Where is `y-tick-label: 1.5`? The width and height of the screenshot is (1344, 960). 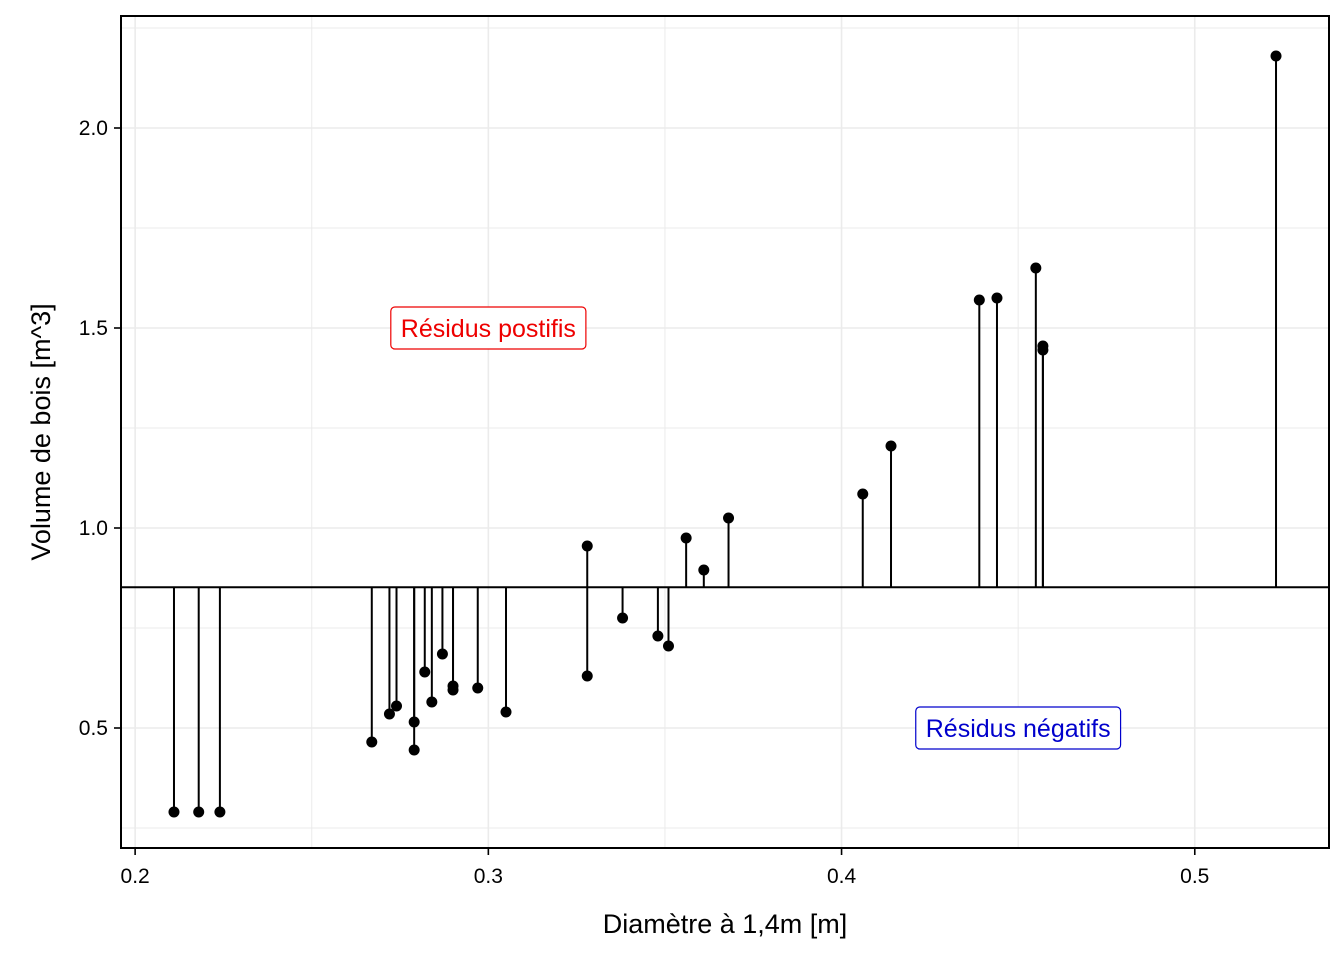
y-tick-label: 1.5 is located at coordinates (93, 328).